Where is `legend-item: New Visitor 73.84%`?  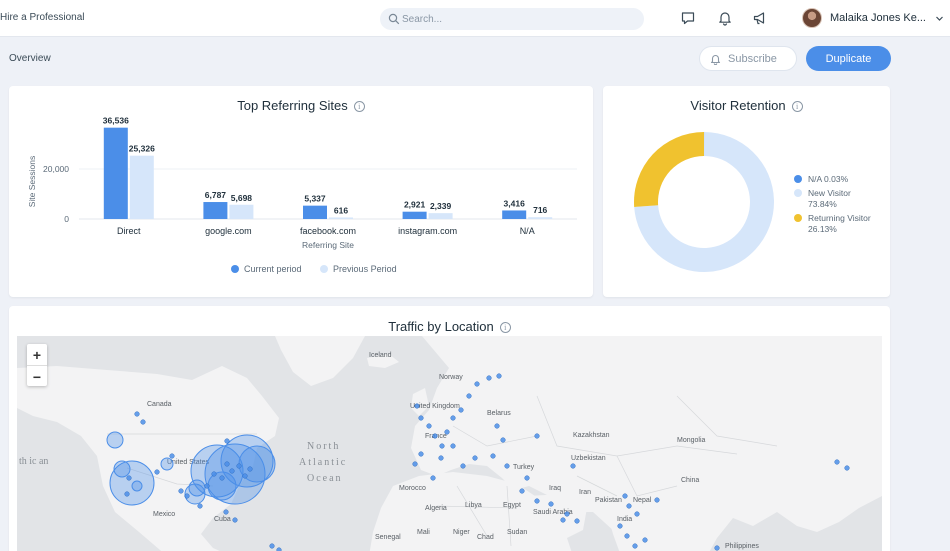 legend-item: New Visitor 73.84% is located at coordinates (834, 199).